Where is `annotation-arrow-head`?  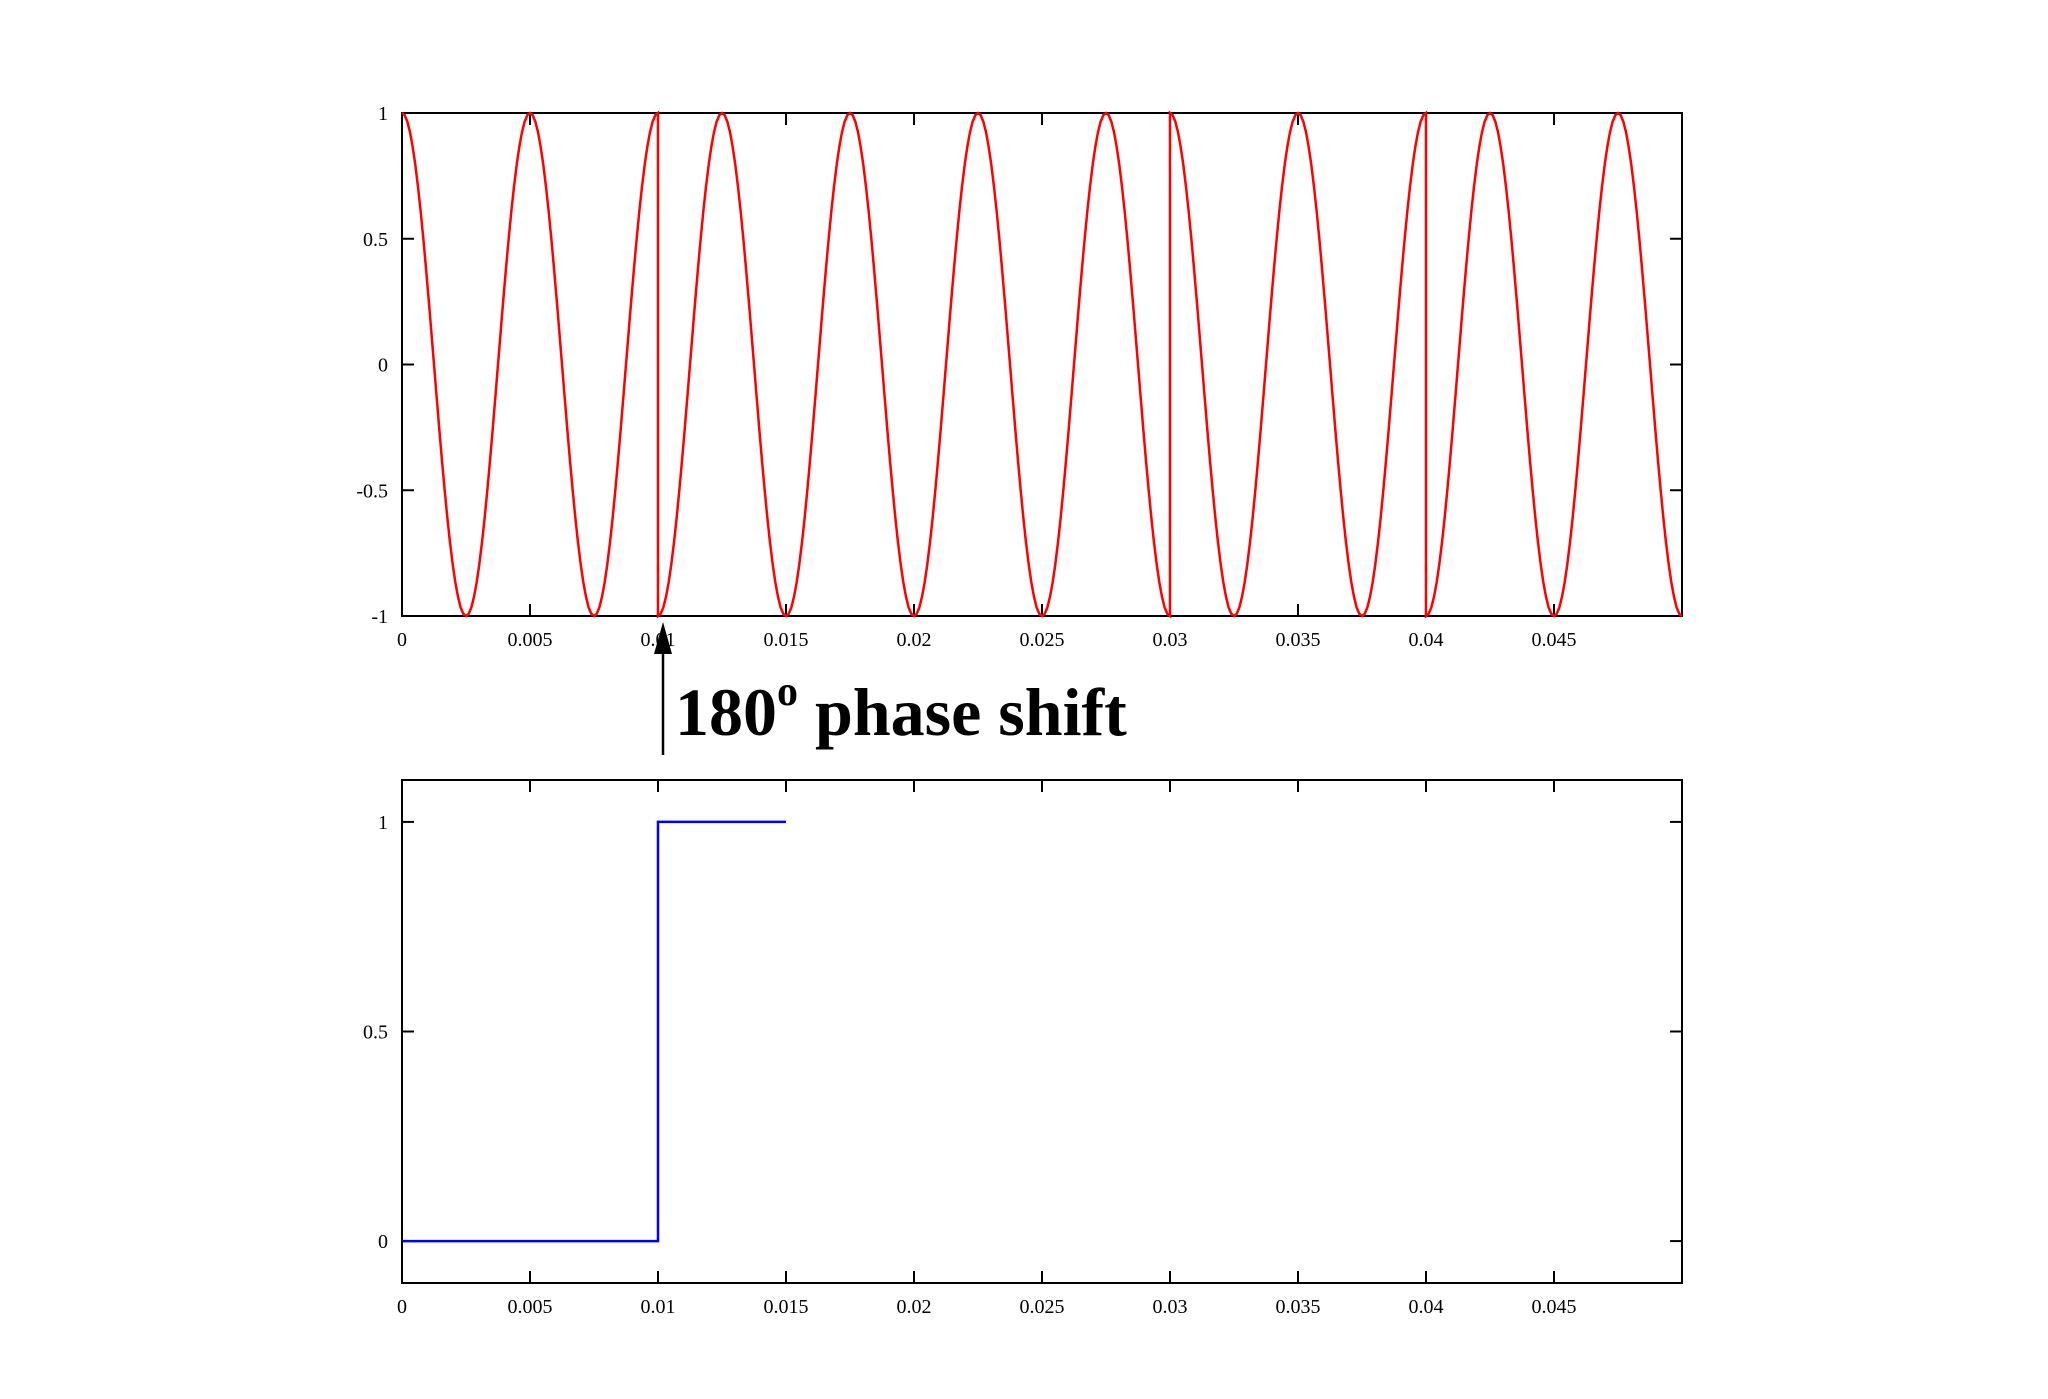
annotation-arrow-head is located at coordinates (663, 638).